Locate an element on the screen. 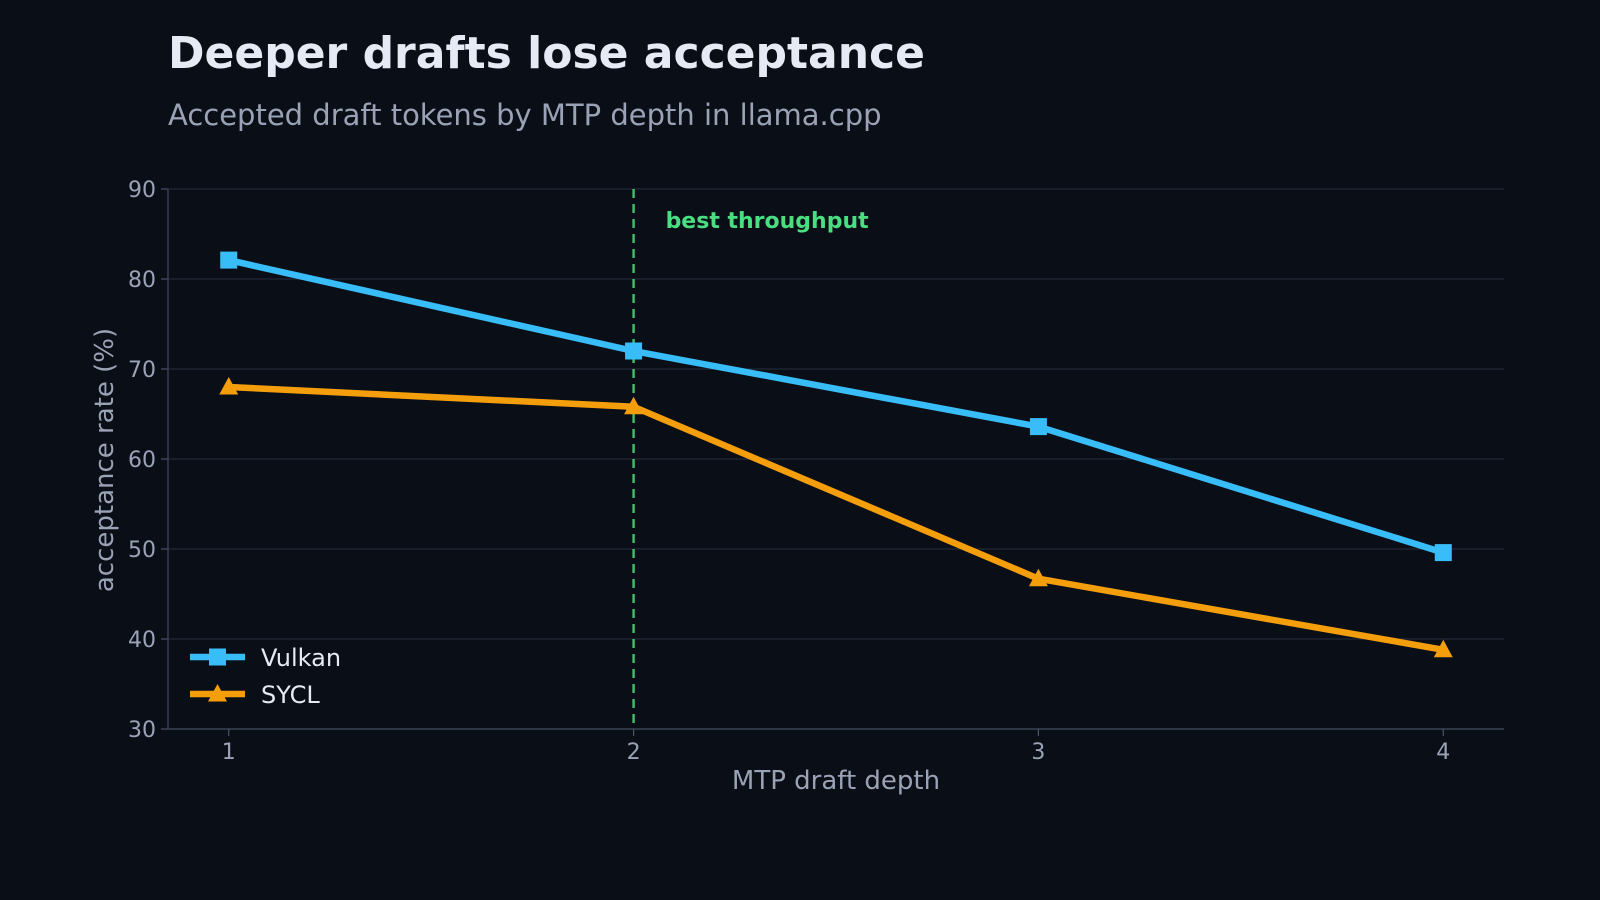 The width and height of the screenshot is (1600, 900). chart-title: Deeper drafts lose acceptance is located at coordinates (546, 53).